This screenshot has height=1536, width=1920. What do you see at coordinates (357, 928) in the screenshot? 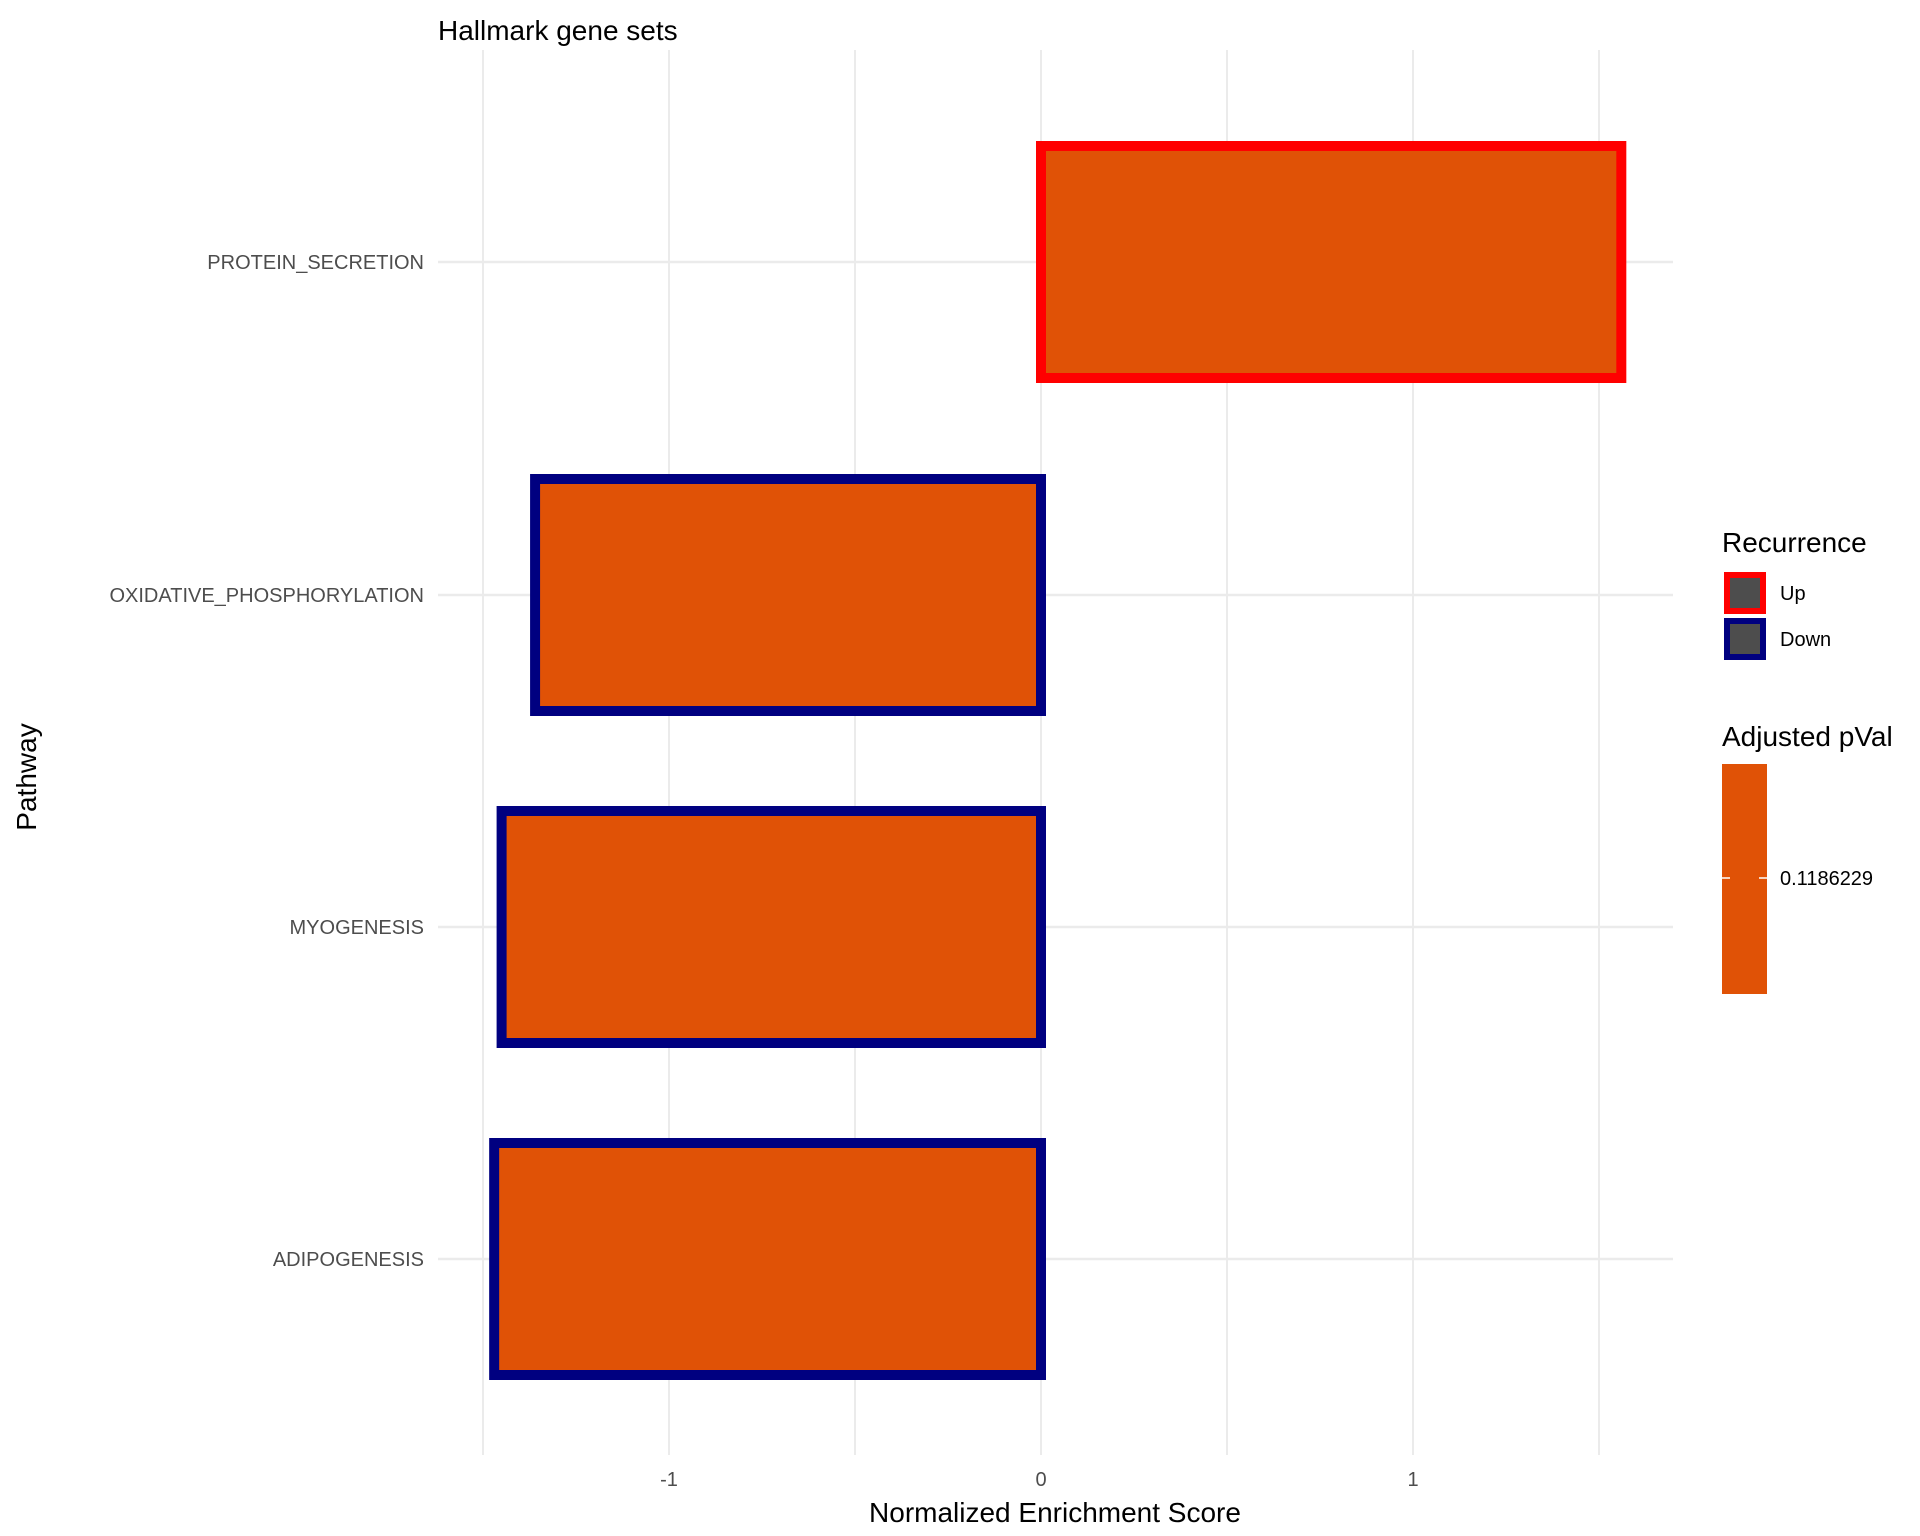
I see `y-tick-label: MYOGENESIS` at bounding box center [357, 928].